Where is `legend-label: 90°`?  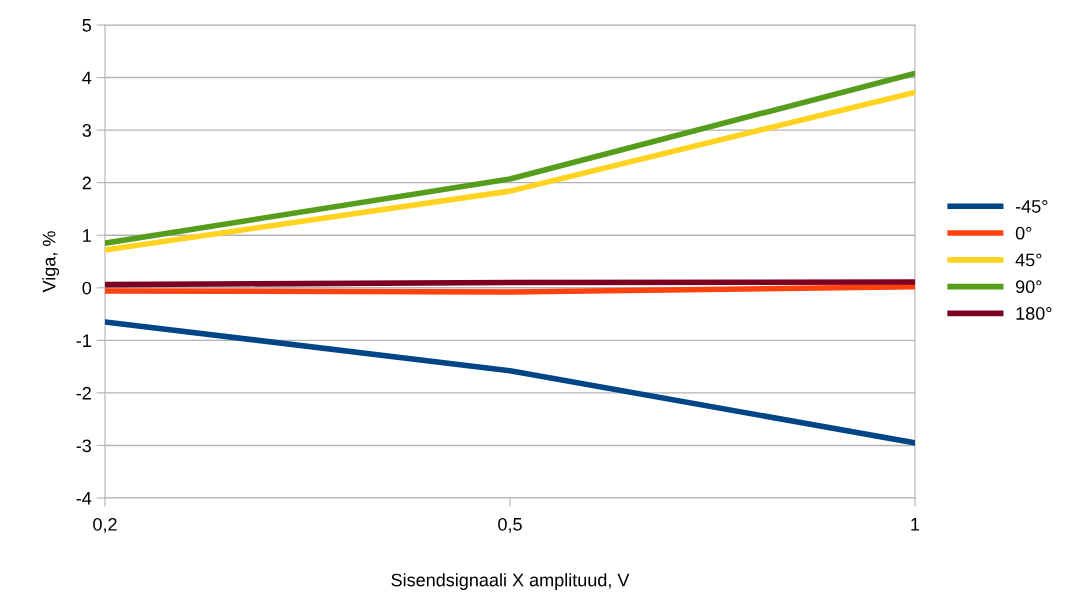 legend-label: 90° is located at coordinates (1028, 287).